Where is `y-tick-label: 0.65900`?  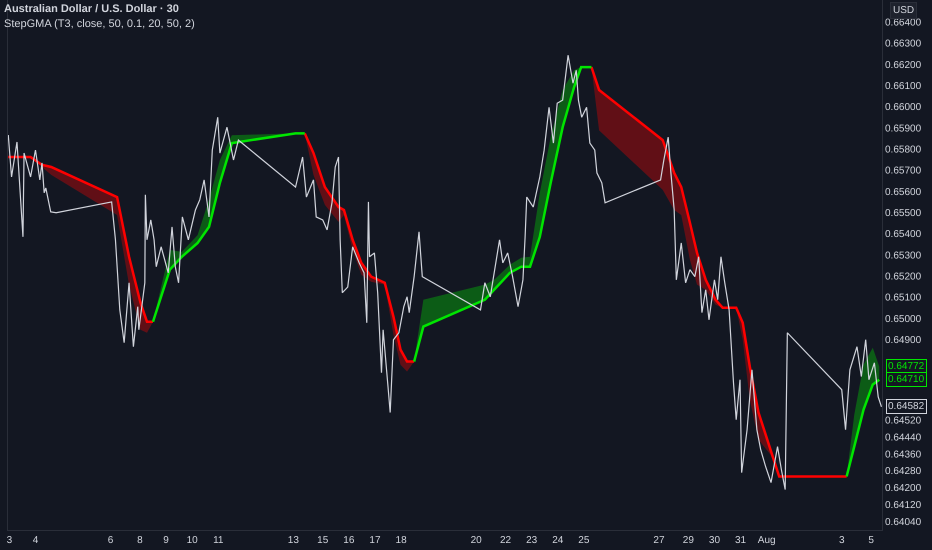 y-tick-label: 0.65900 is located at coordinates (903, 128).